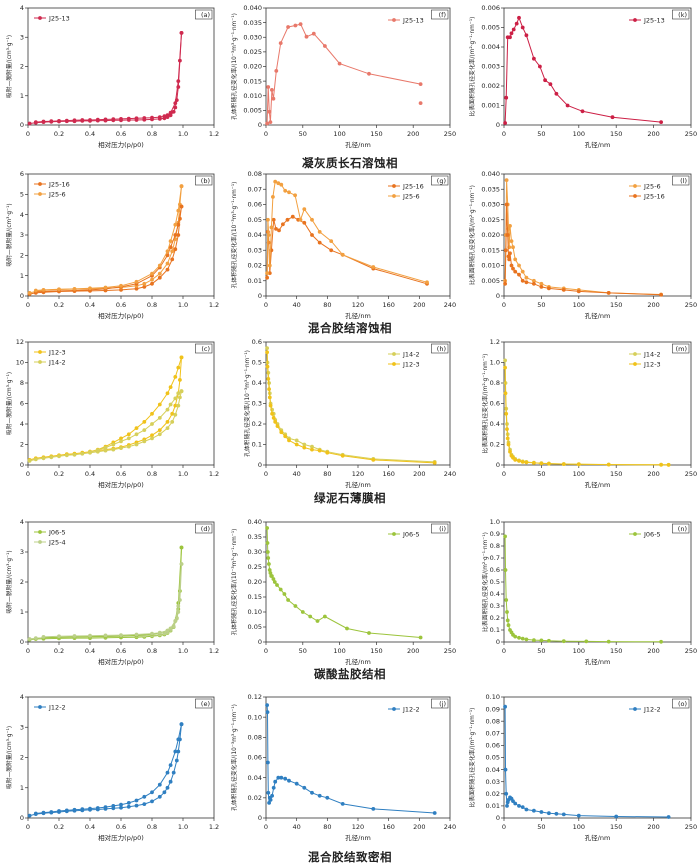  Describe the element at coordinates (541, 827) in the screenshot. I see `x-tick-label: 50` at that location.